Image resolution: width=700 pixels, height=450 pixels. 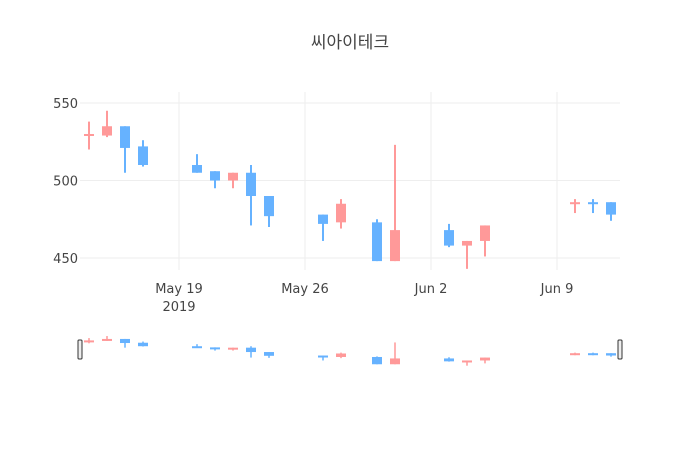 I want to click on x-tick-year-label: 2019, so click(x=178, y=307).